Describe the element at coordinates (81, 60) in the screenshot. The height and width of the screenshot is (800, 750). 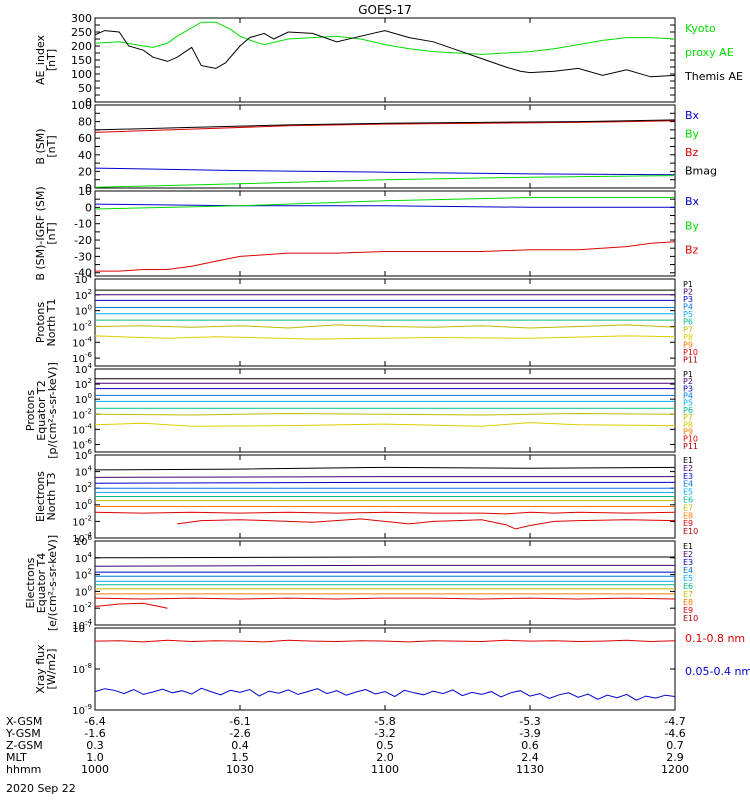
I see `y-tick-label: 150` at that location.